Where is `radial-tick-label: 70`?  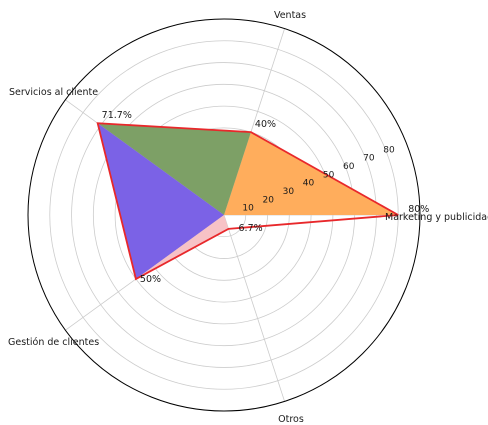
radial-tick-label: 70 is located at coordinates (369, 159).